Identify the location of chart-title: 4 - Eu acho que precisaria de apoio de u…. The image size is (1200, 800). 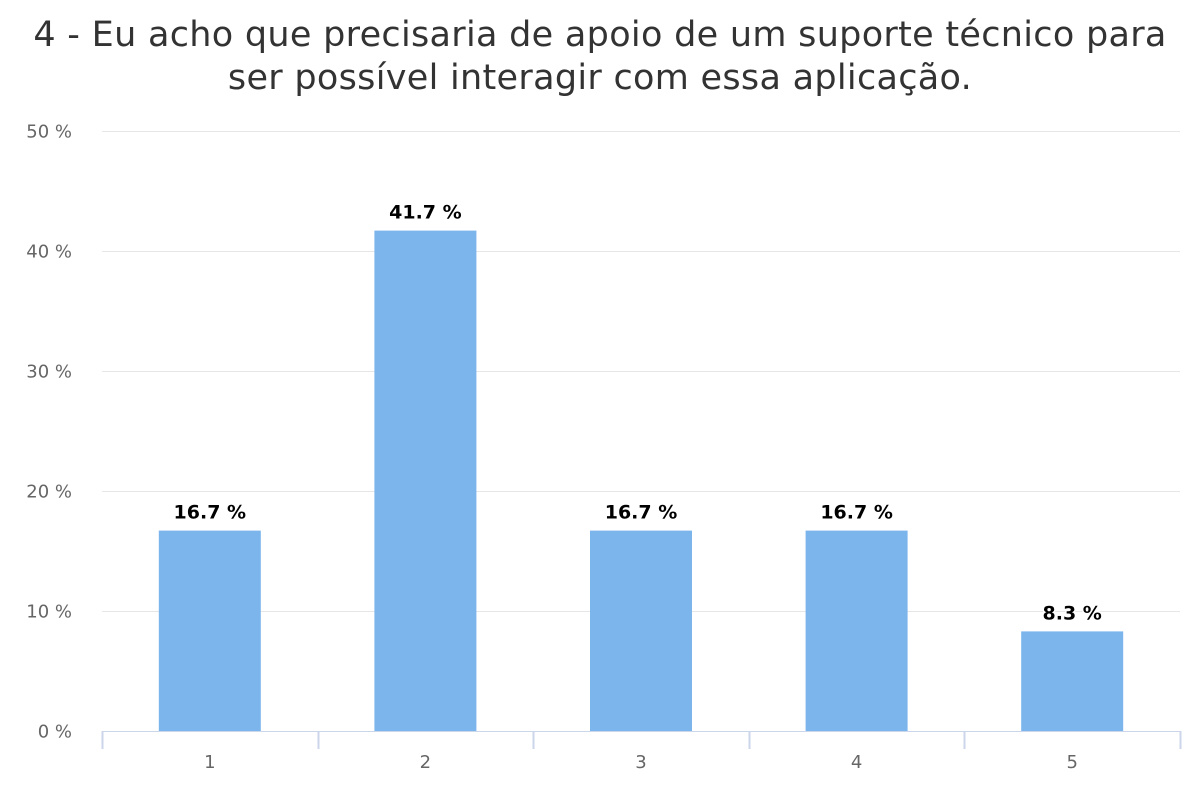
(600, 57).